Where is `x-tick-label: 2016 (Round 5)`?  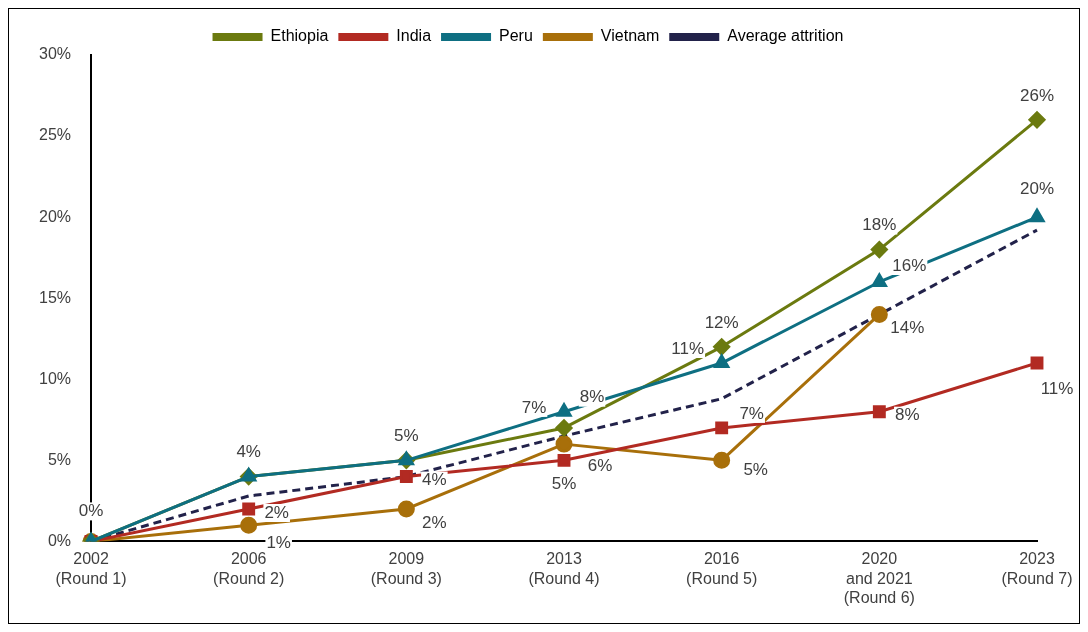
x-tick-label: 2016 (Round 5) is located at coordinates (722, 568).